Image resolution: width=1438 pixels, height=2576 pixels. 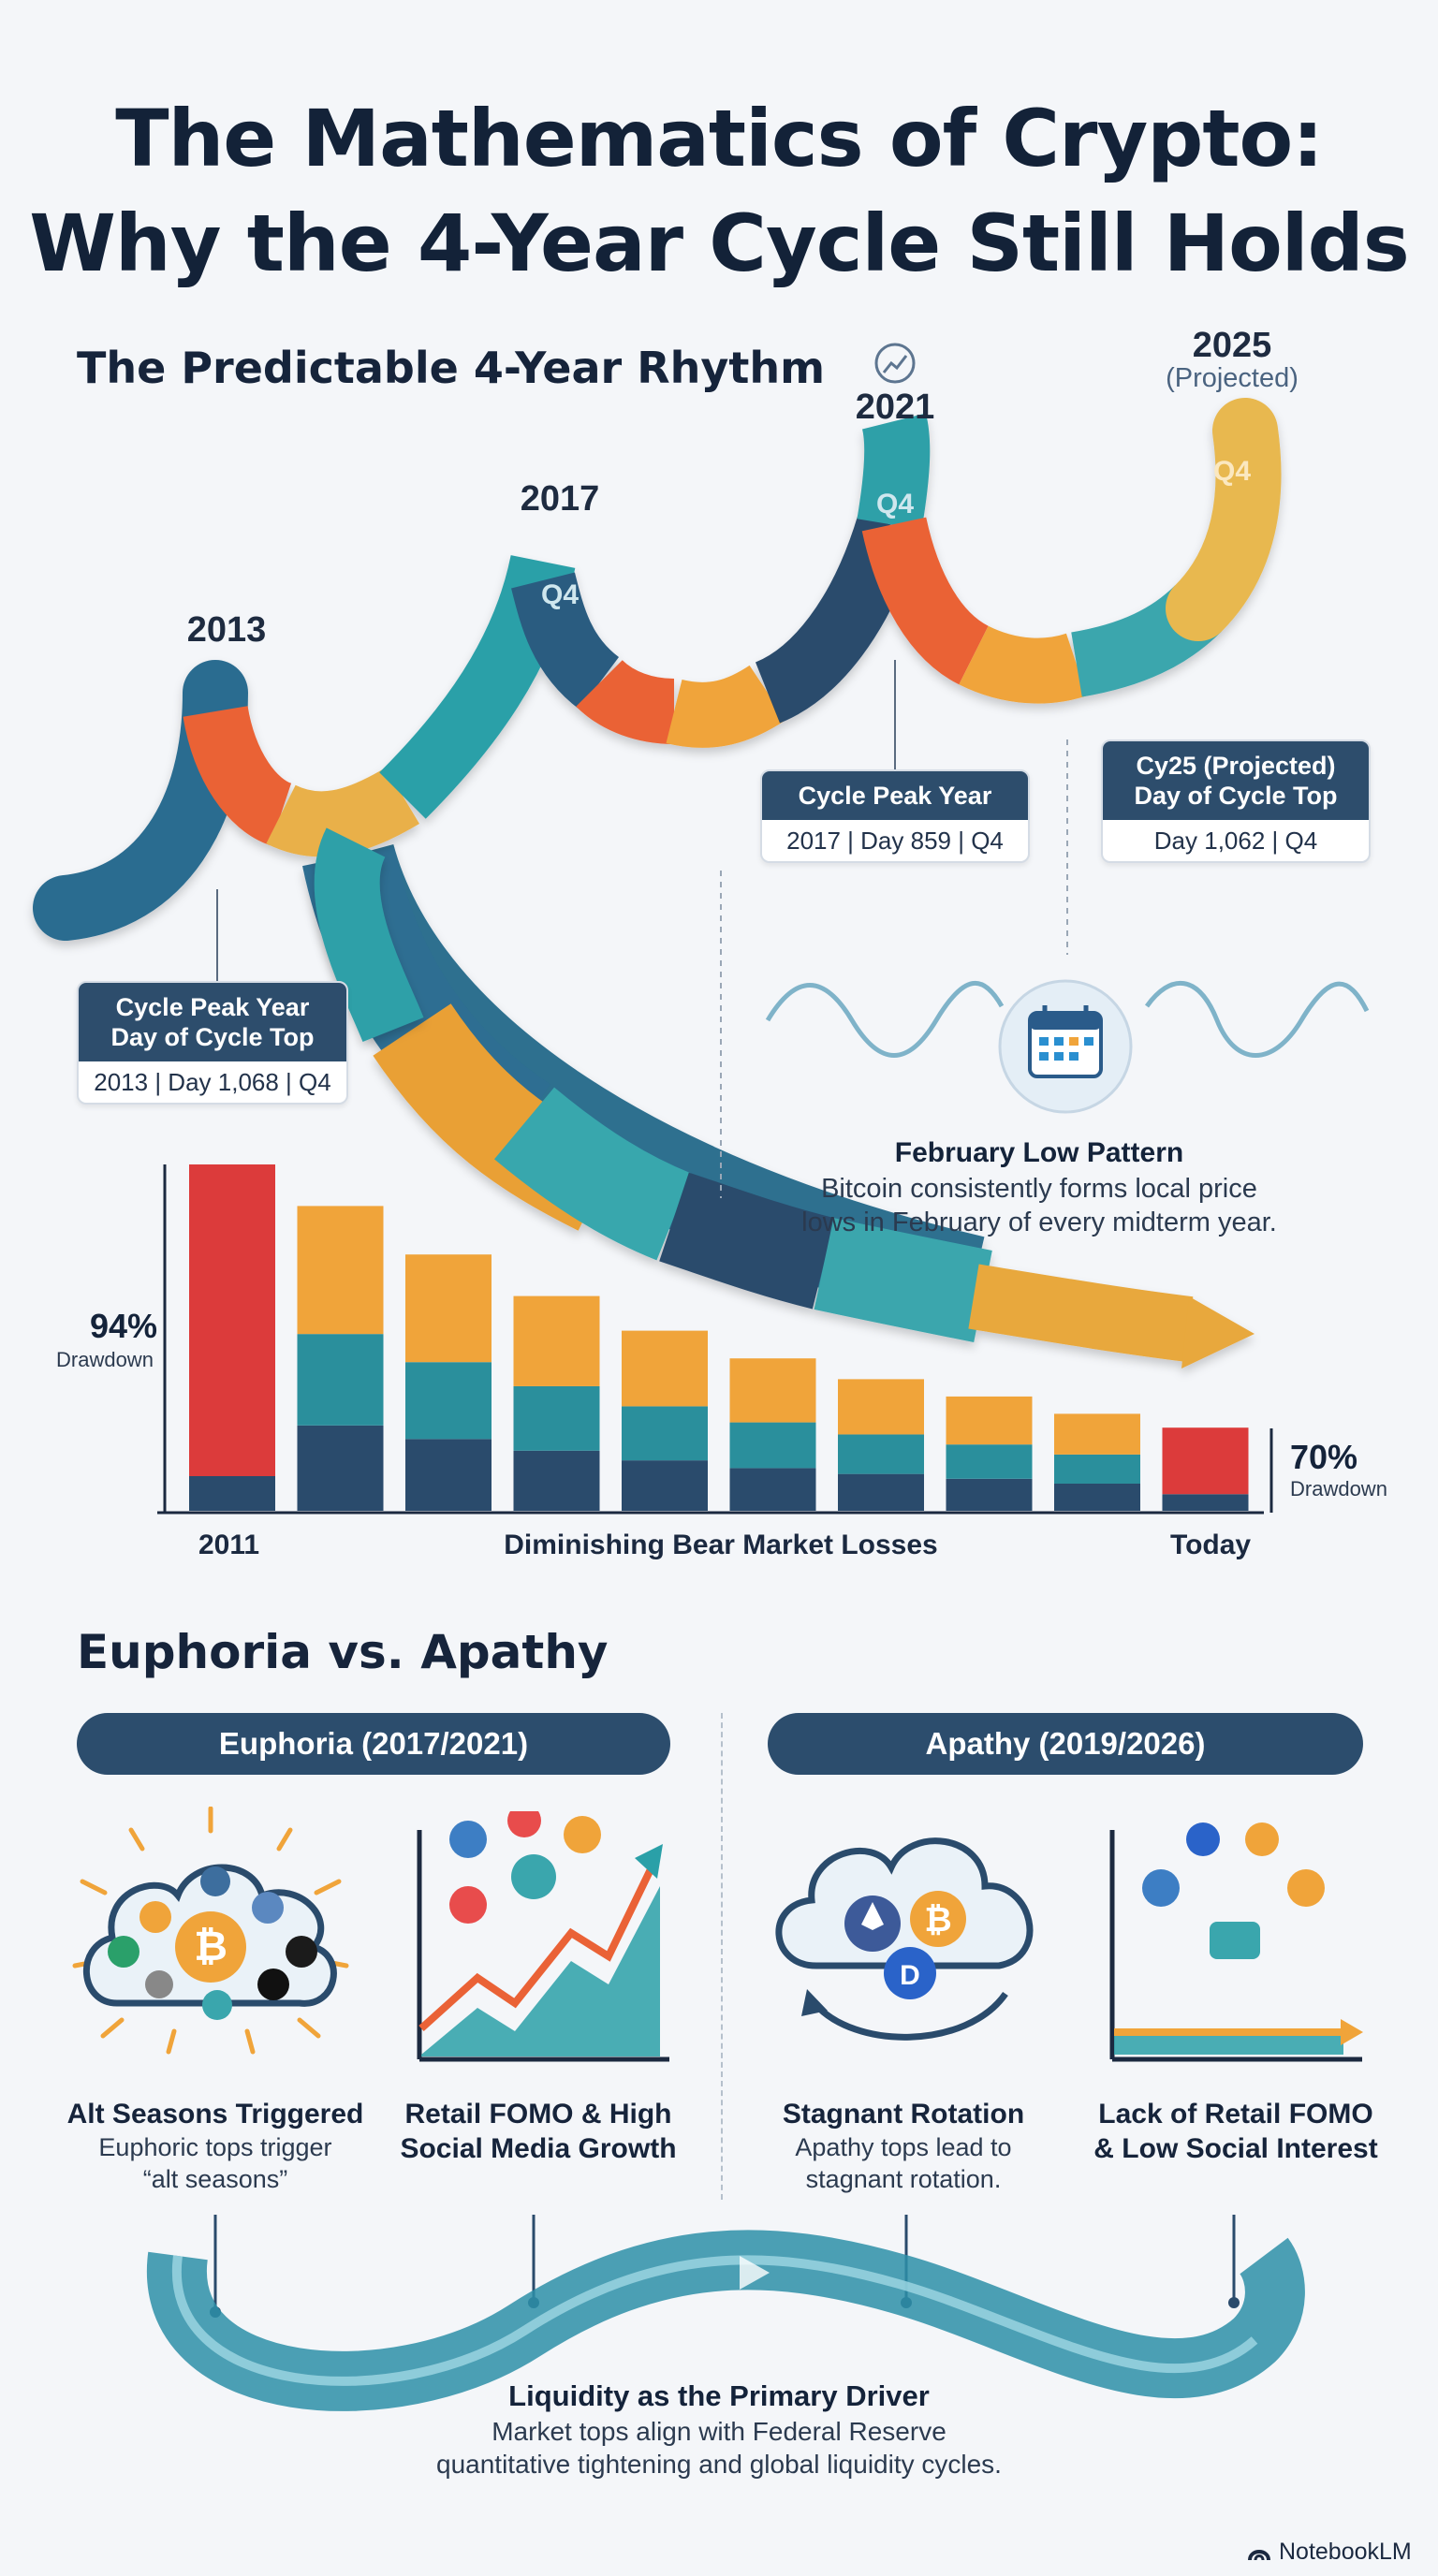 I want to click on apathy-pill: Apathy (2019/2026), so click(x=1065, y=1744).